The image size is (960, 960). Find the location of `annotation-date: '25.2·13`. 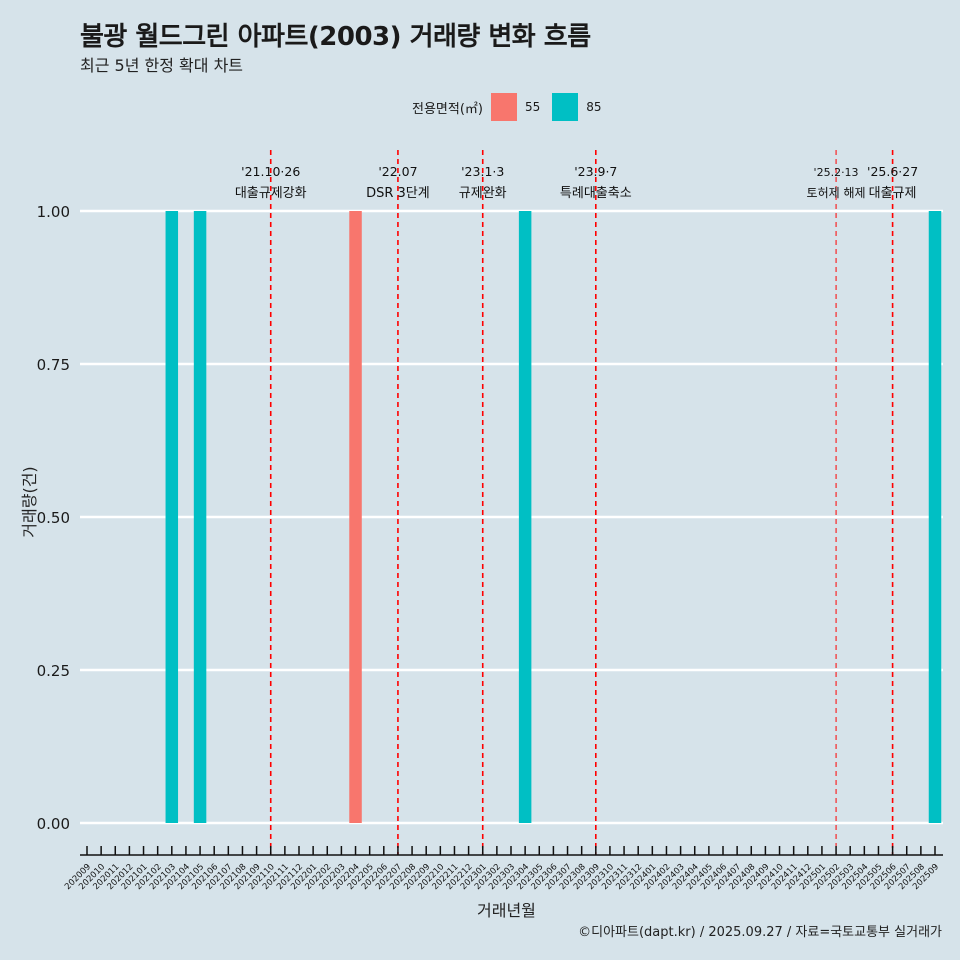

annotation-date: '25.2·13 is located at coordinates (836, 172).